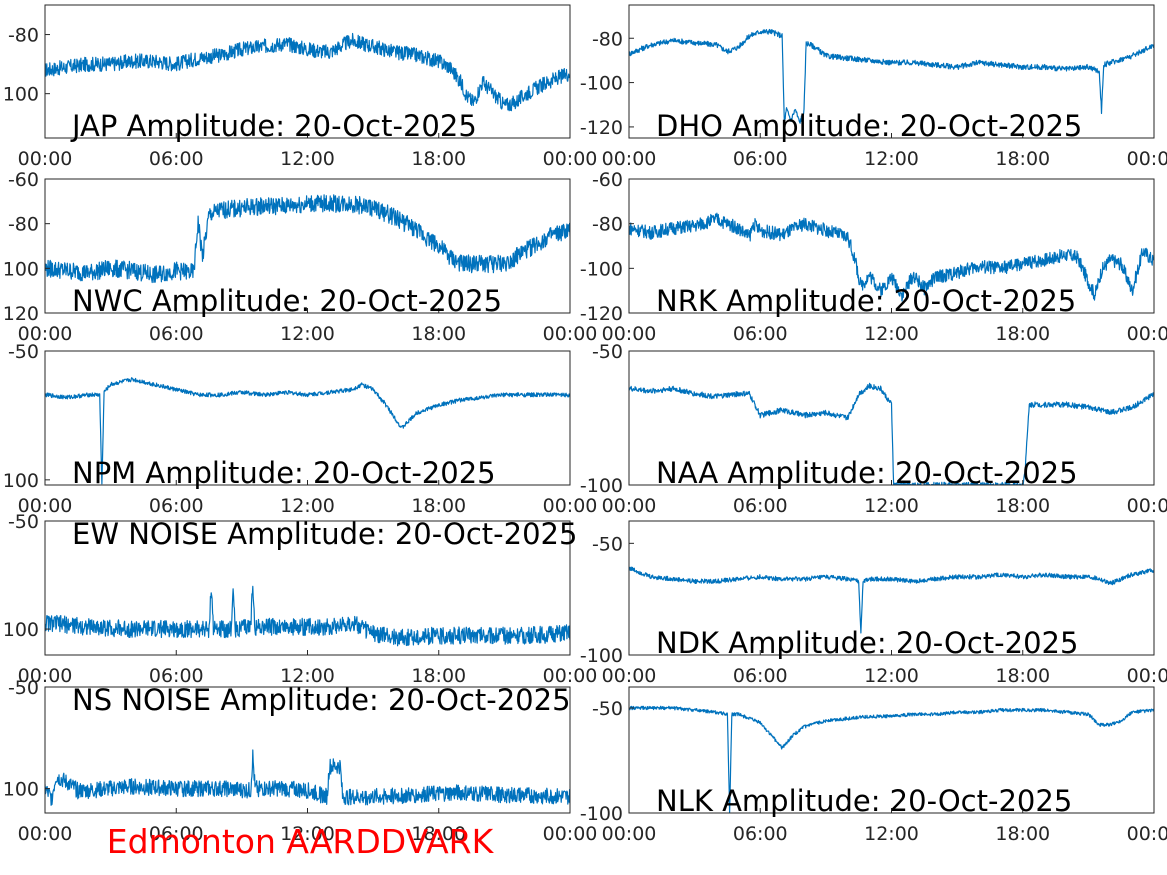 Image resolution: width=1167 pixels, height=875 pixels. What do you see at coordinates (867, 643) in the screenshot?
I see `panel-title: NDK Amplitude: 20-Oct-2025` at bounding box center [867, 643].